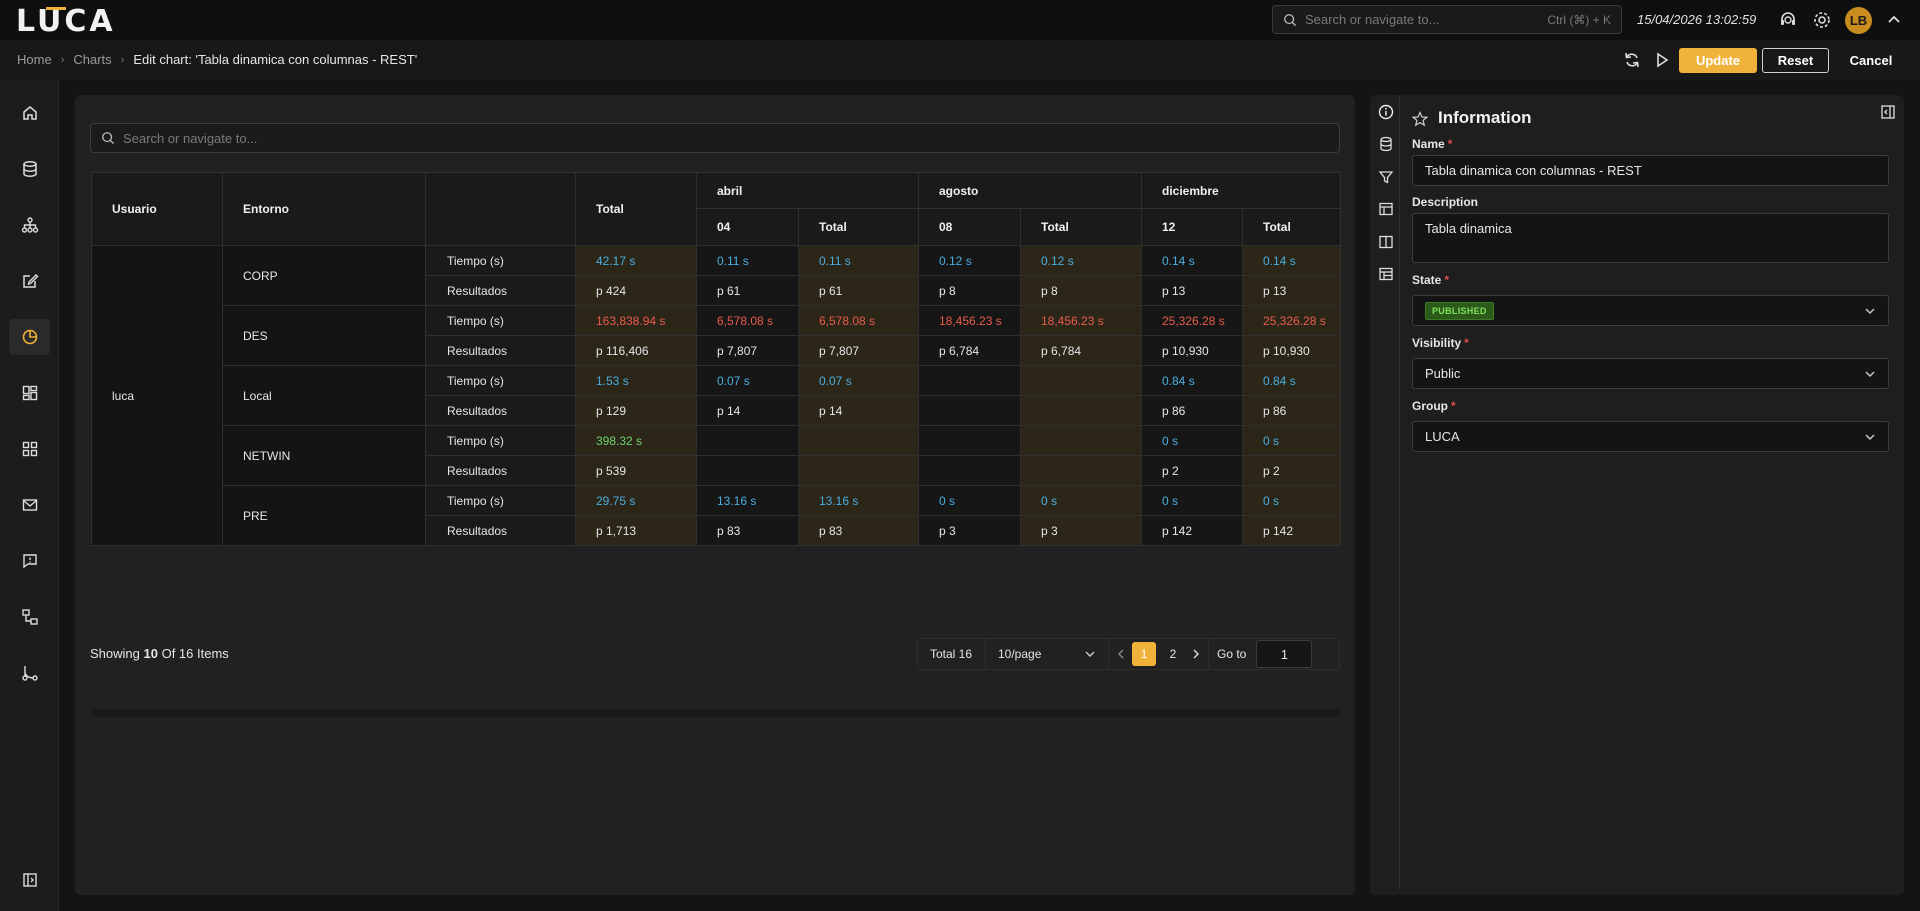  What do you see at coordinates (1788, 20) in the screenshot?
I see `support-agent-icon` at bounding box center [1788, 20].